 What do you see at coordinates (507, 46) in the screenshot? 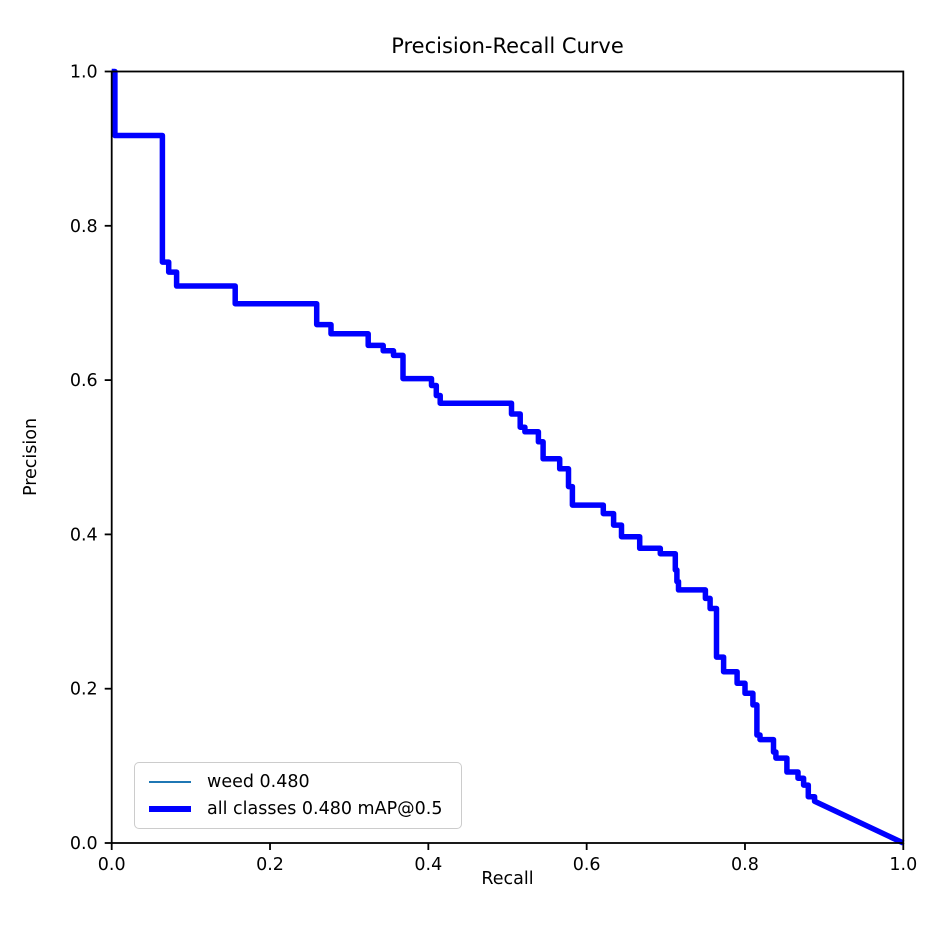
I see `chart-title: Precision-Recall Curve` at bounding box center [507, 46].